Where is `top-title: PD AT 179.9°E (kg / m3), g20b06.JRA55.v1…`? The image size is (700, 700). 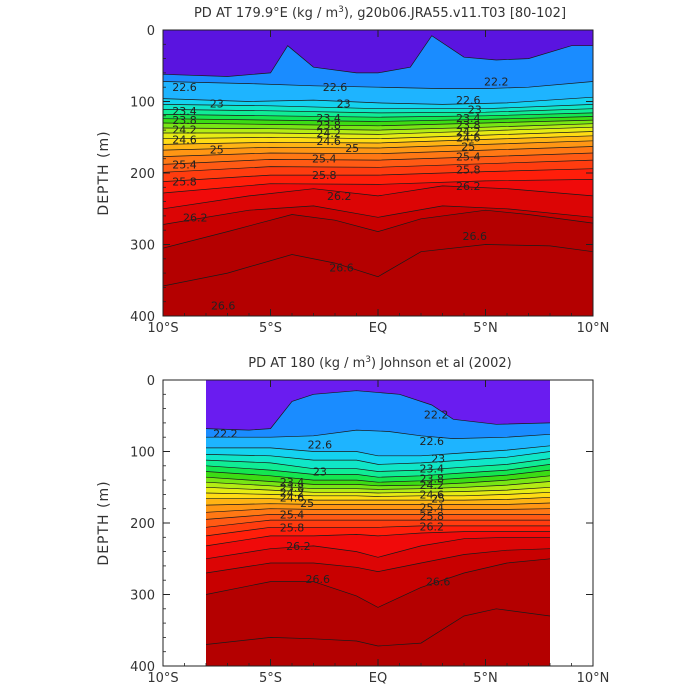 top-title: PD AT 179.9°E (kg / m3), g20b06.JRA55.v1… is located at coordinates (380, 13).